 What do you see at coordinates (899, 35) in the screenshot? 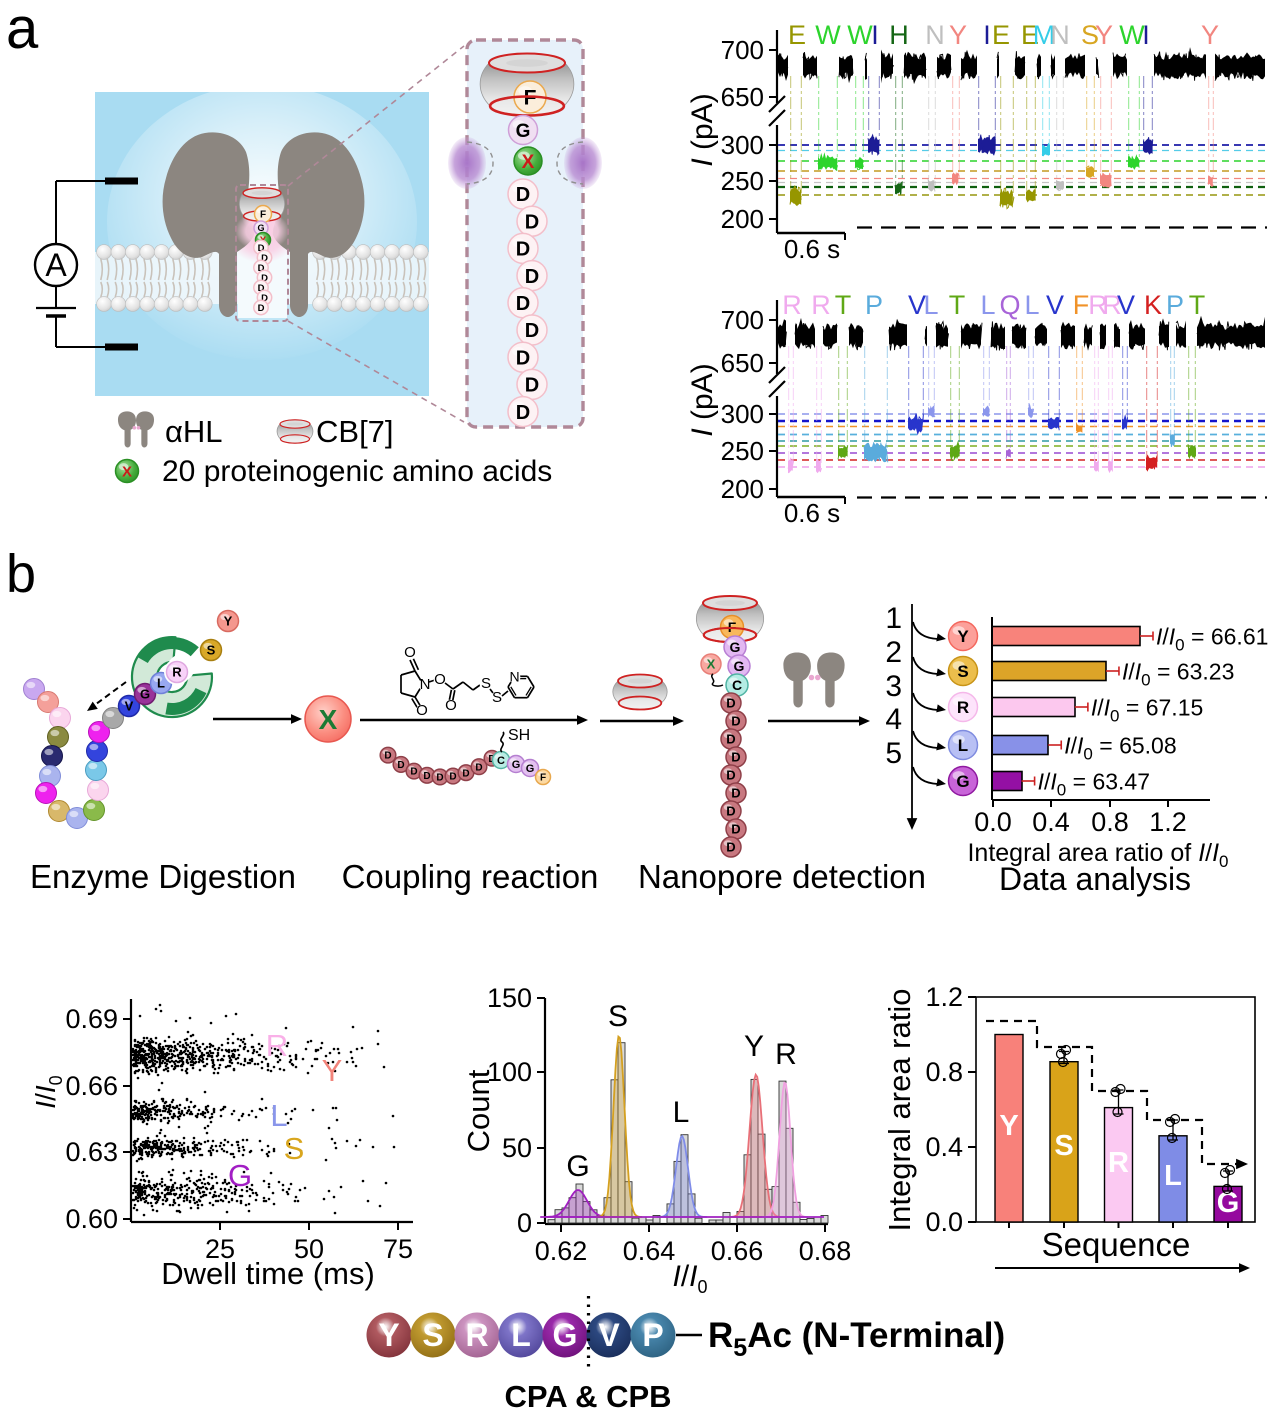
I see `svg-text: H` at bounding box center [899, 35].